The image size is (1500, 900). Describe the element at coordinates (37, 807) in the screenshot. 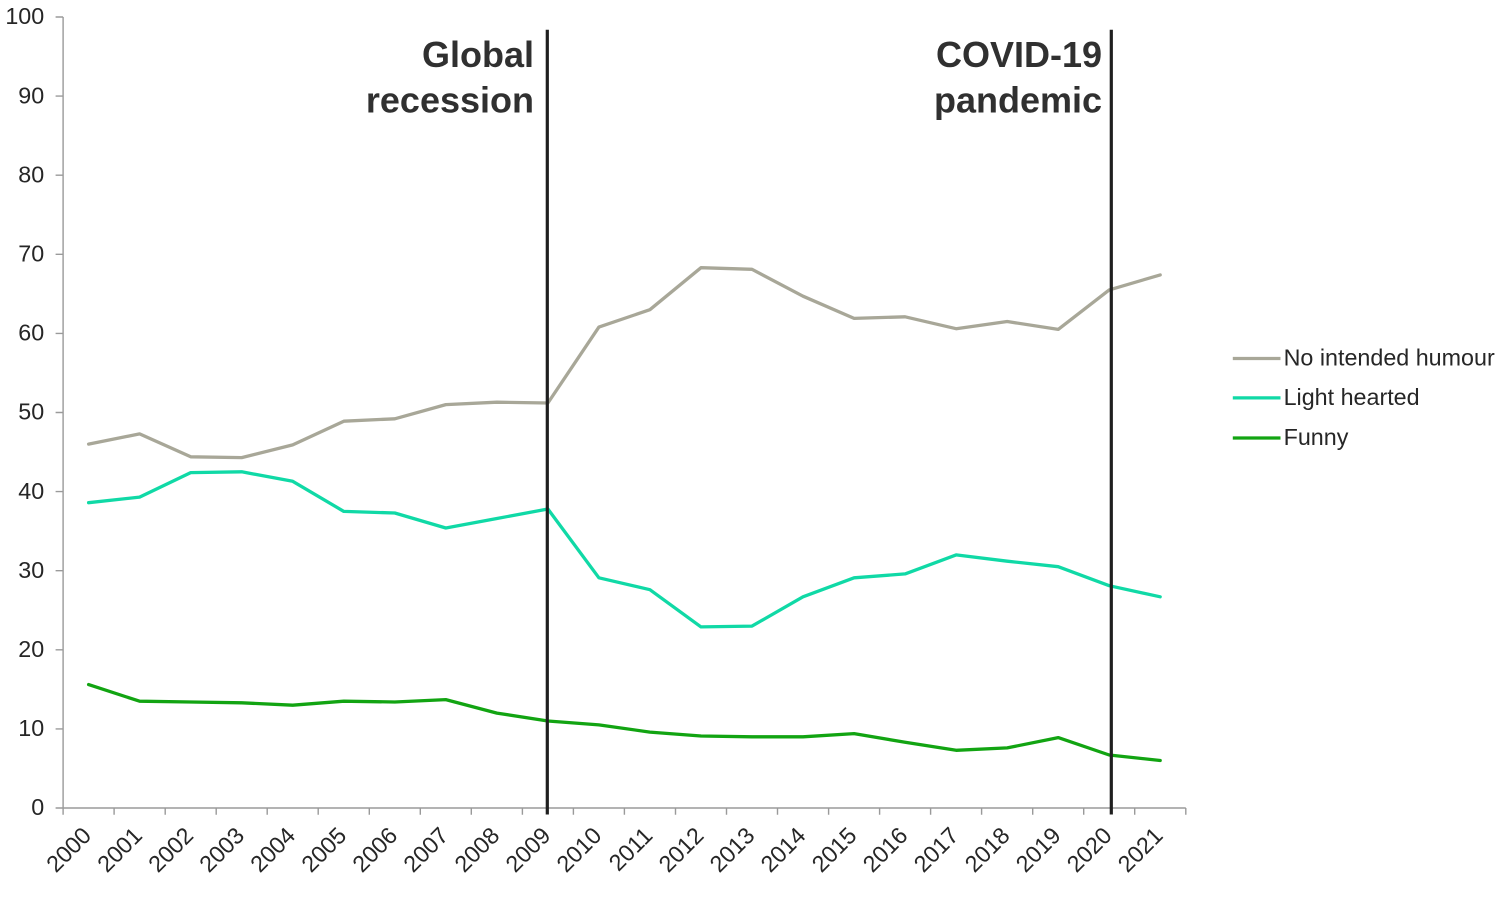

I see `svg-text: 0` at that location.